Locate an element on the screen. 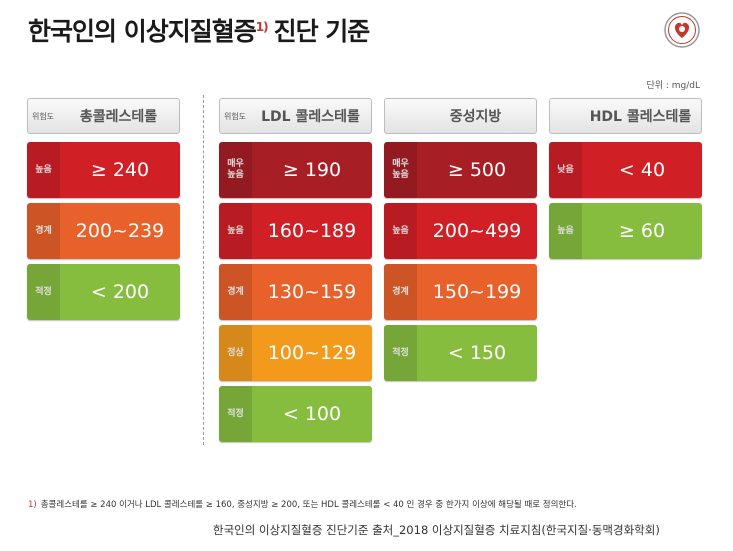 This screenshot has width=733, height=551. criteria-row: 높음 200~499 is located at coordinates (460, 231).